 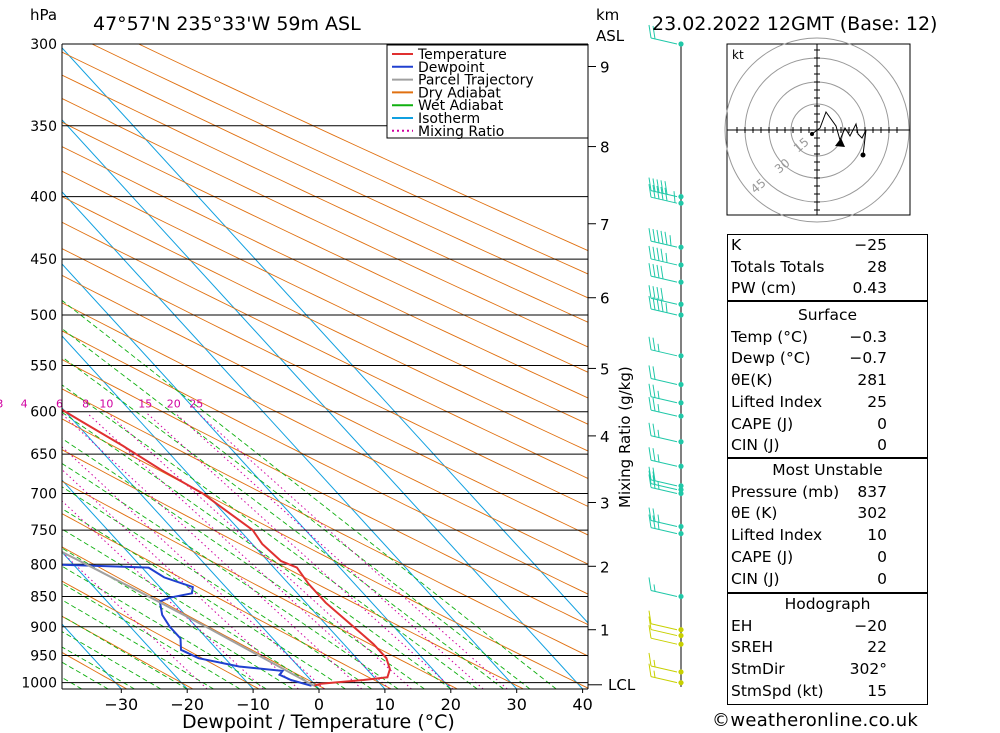 I want to click on x-tick-label: −10, so click(x=253, y=704).